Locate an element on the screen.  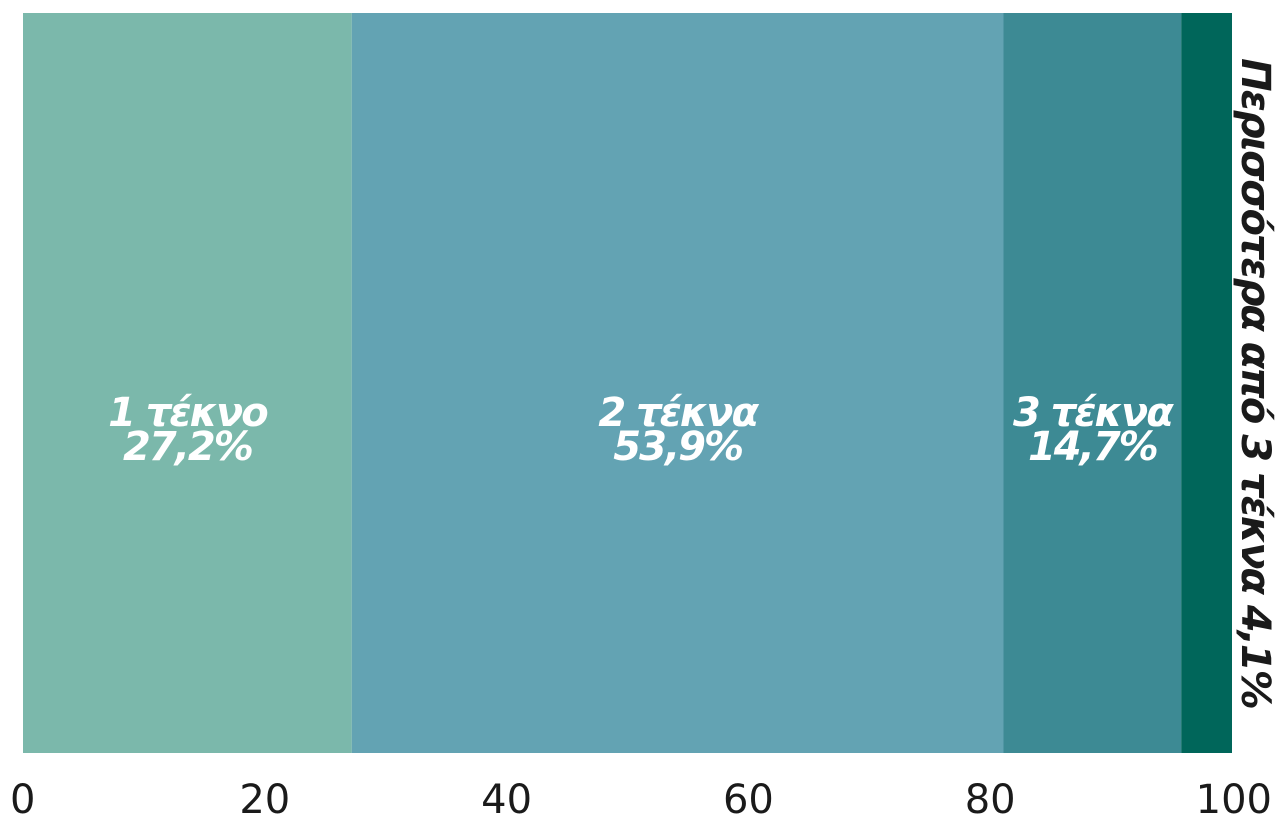
segment-value-label: 27,2% is located at coordinates (187, 447).